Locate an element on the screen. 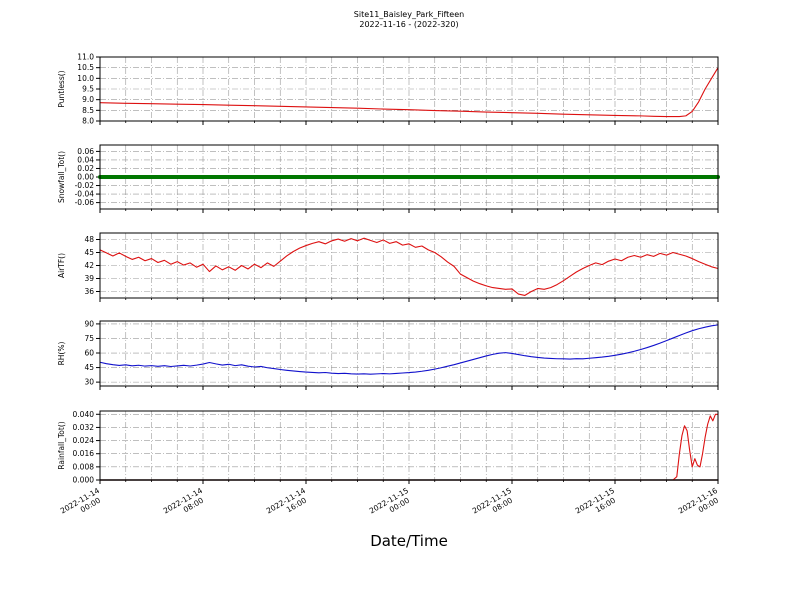 The width and height of the screenshot is (800, 600). y-tick-label: 10.0 is located at coordinates (85, 78).